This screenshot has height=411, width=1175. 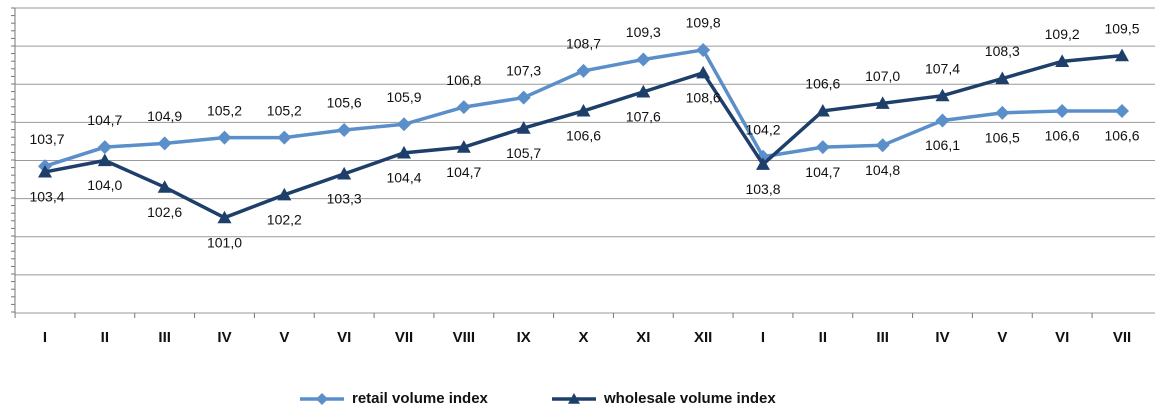 What do you see at coordinates (583, 337) in the screenshot?
I see `x-tick-label: X` at bounding box center [583, 337].